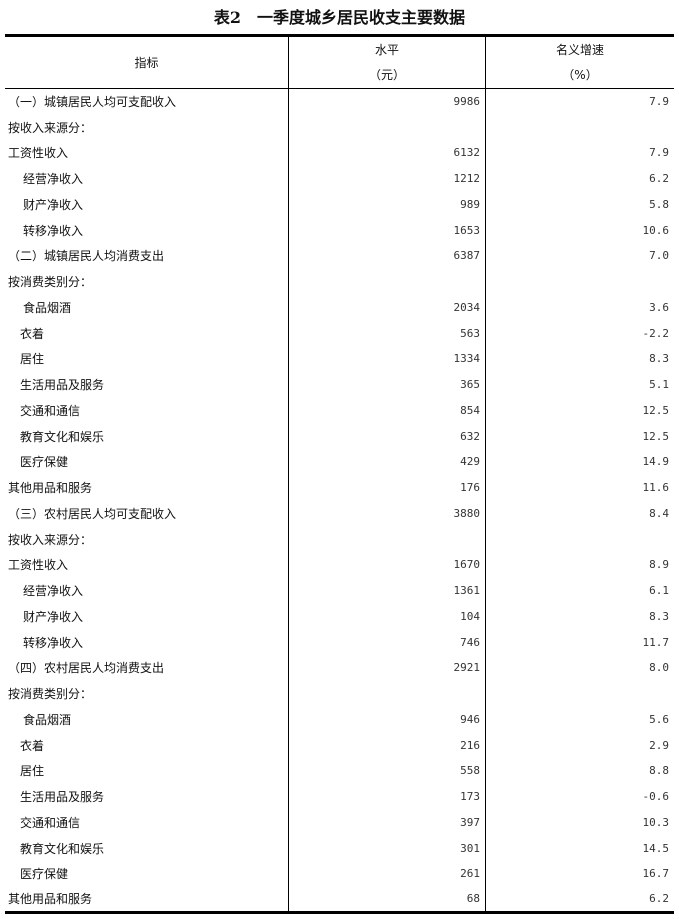 The height and width of the screenshot is (919, 679). I want to click on row-growth-value: 11.7, so click(579, 642).